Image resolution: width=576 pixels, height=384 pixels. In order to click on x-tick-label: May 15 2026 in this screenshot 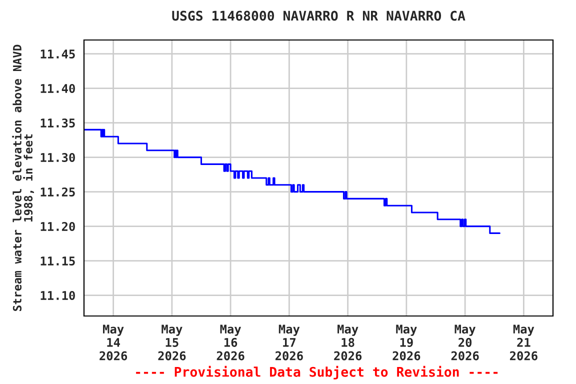, I will do `click(172, 342)`.